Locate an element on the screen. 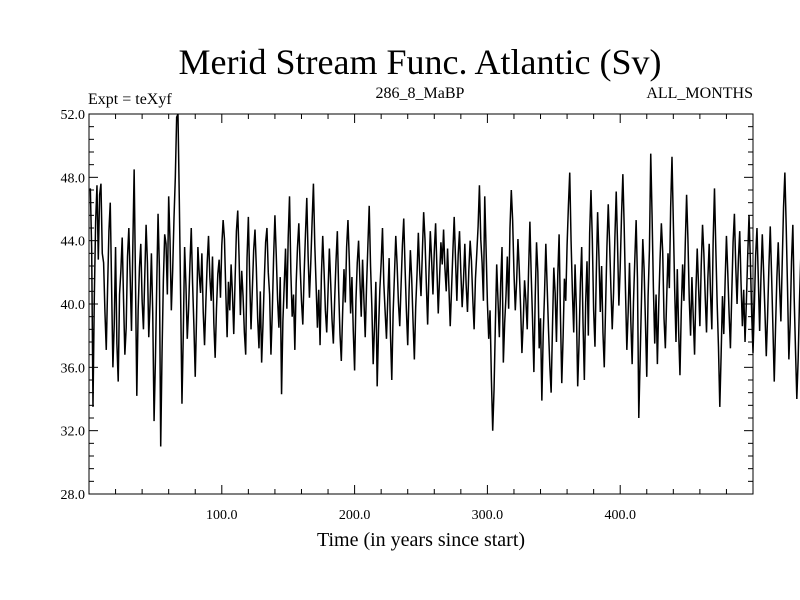 The height and width of the screenshot is (600, 800). y-tick-label: 44.0 is located at coordinates (73, 242).